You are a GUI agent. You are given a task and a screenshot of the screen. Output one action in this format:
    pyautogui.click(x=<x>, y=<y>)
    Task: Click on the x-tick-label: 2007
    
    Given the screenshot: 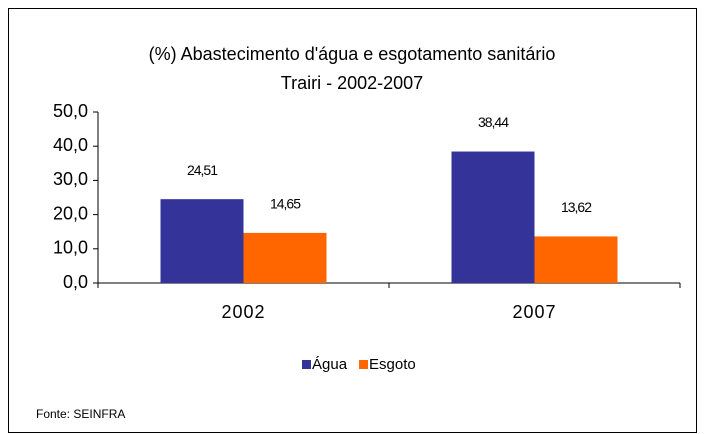 What is the action you would take?
    pyautogui.click(x=534, y=312)
    